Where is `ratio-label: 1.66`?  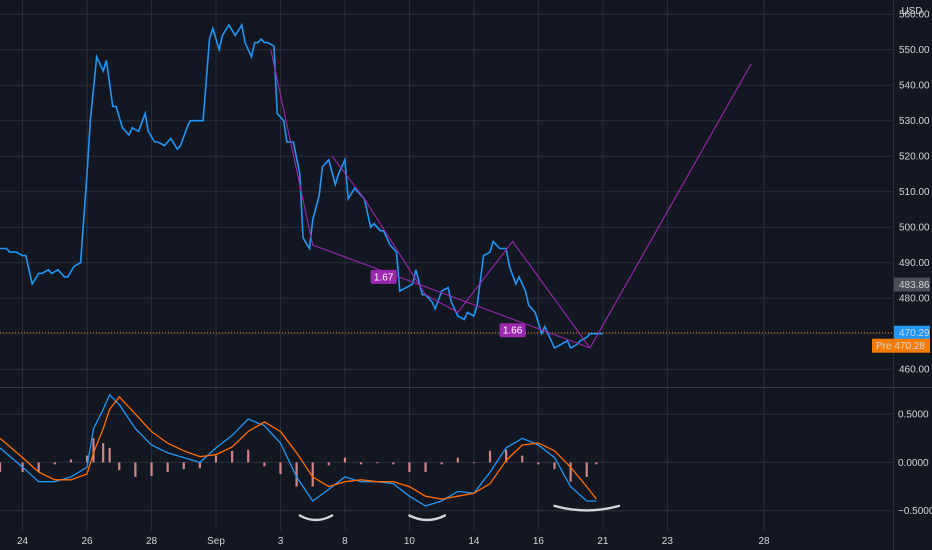 ratio-label: 1.66 is located at coordinates (513, 331).